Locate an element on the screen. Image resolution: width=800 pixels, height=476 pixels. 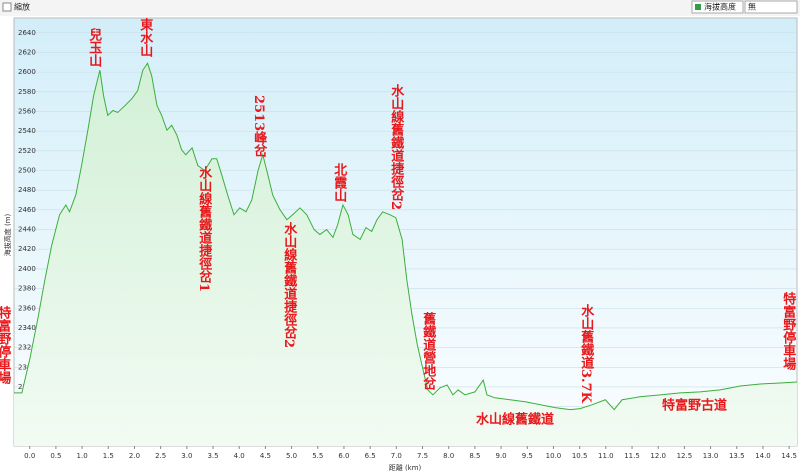
y-tick-label: 2300 is located at coordinates (27, 367).